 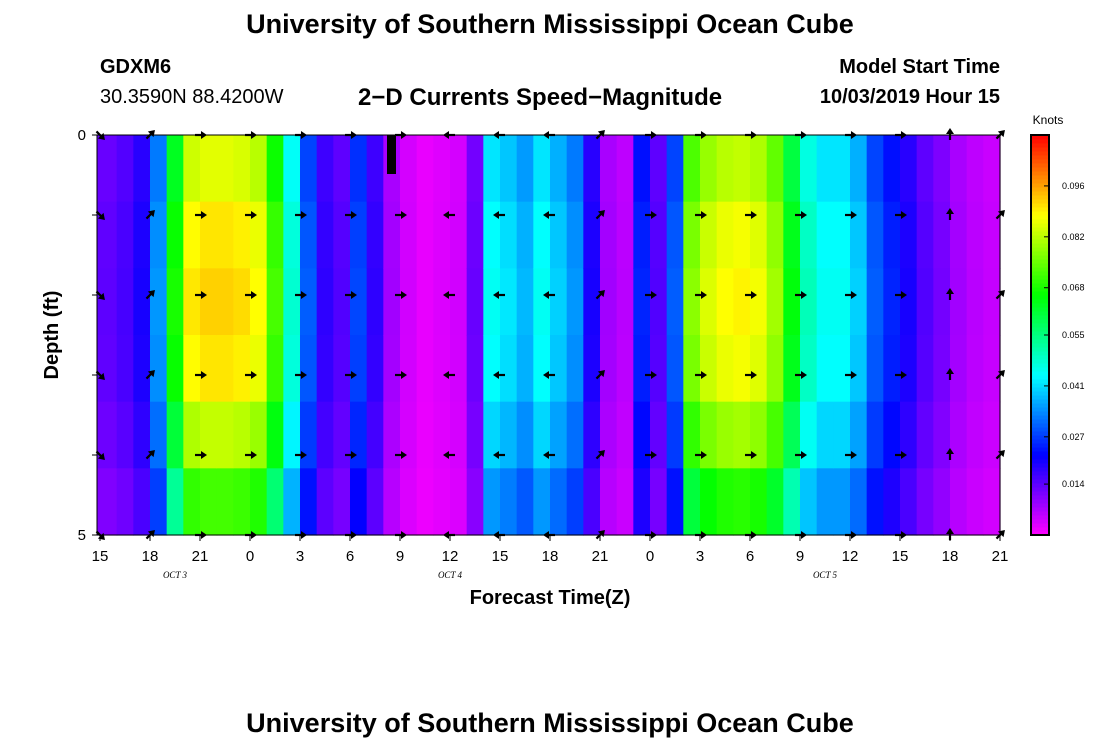 I want to click on colorbar: 0.014 0.027 0.041 0.055 0.068 0.082 0.096, so click(x=1057, y=335).